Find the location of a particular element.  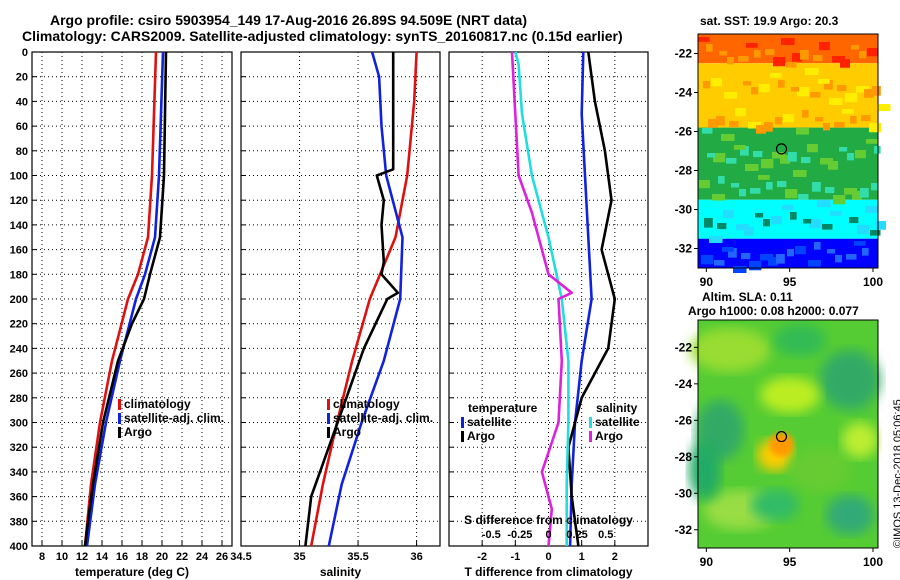

sst-map-frame is located at coordinates (788, 151).